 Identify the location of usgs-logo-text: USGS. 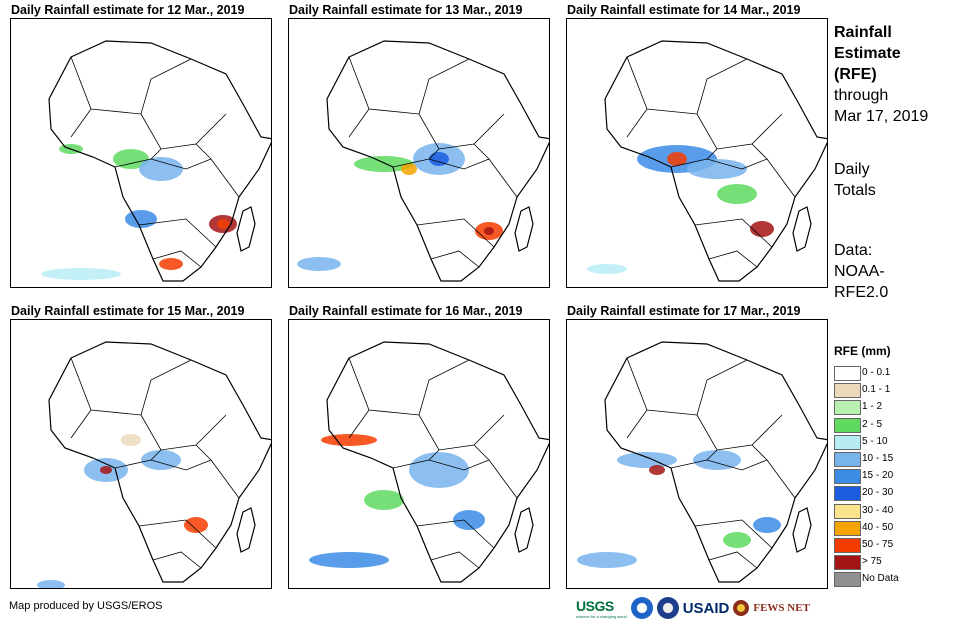
(595, 605).